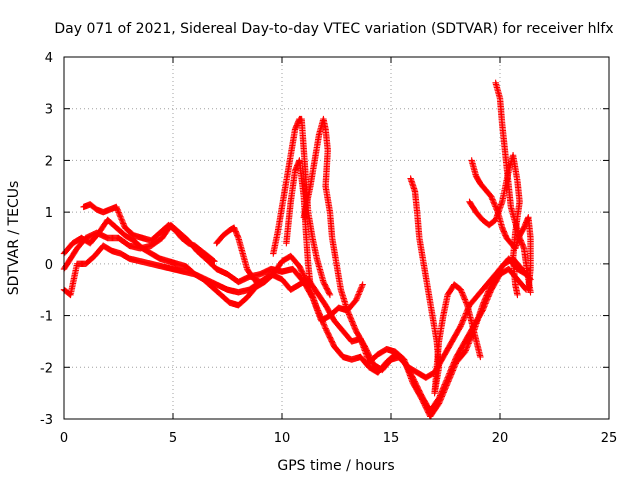 The width and height of the screenshot is (640, 480). What do you see at coordinates (14, 238) in the screenshot?
I see `y-axis-label: SDTVAR / TECUs` at bounding box center [14, 238].